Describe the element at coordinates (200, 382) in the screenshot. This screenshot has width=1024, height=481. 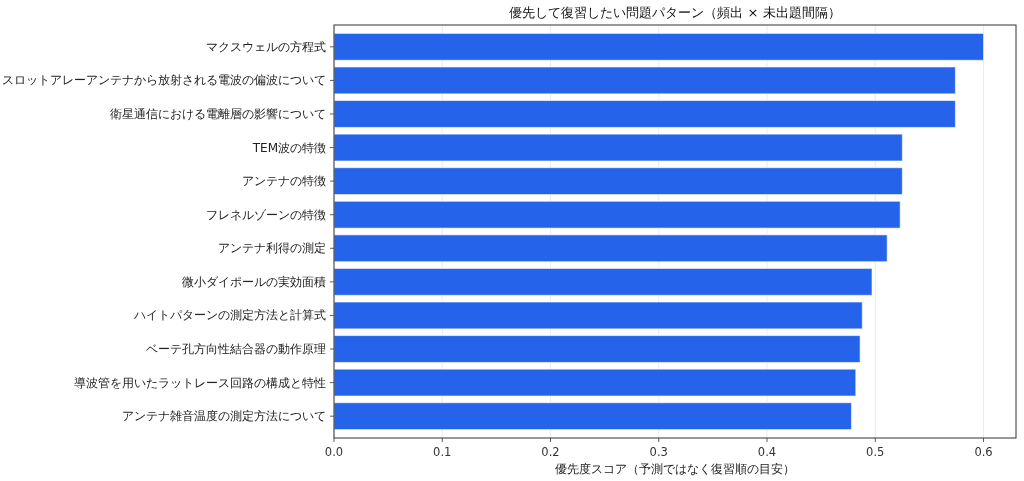
I see `y-tick-label: 導波管を用いたラットレース回路の構成と特性` at that location.